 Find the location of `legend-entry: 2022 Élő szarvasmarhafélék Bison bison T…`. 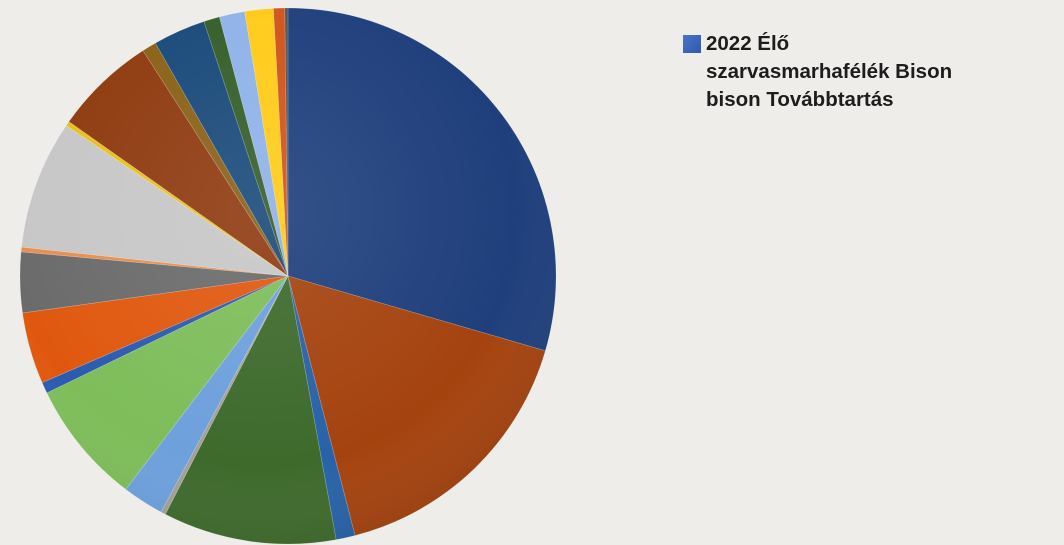

legend-entry: 2022 Élő szarvasmarhafélék Bison bison T… is located at coordinates (873, 72).